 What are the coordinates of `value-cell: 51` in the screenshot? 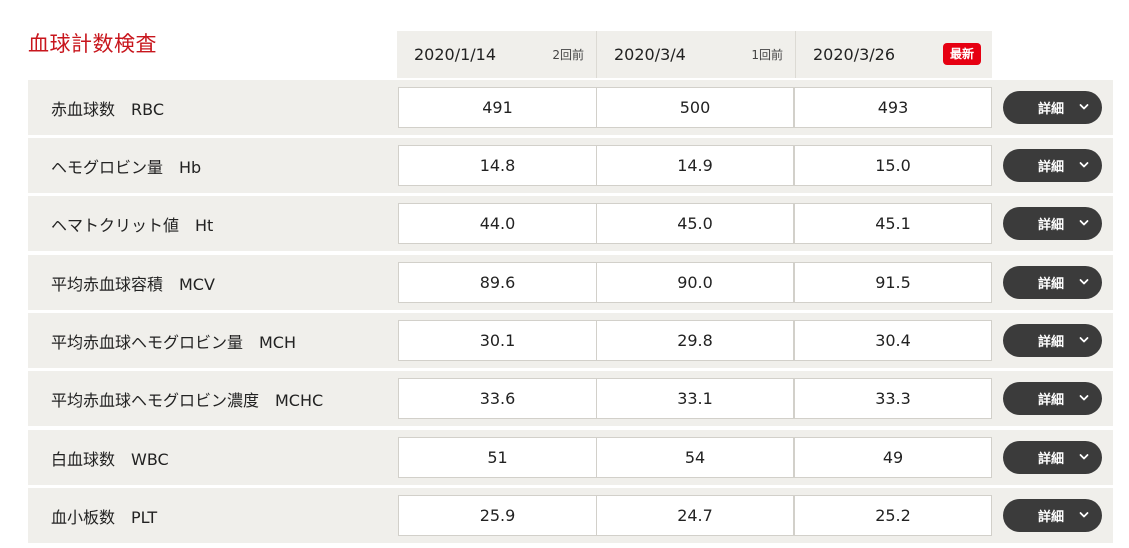 It's located at (497, 457).